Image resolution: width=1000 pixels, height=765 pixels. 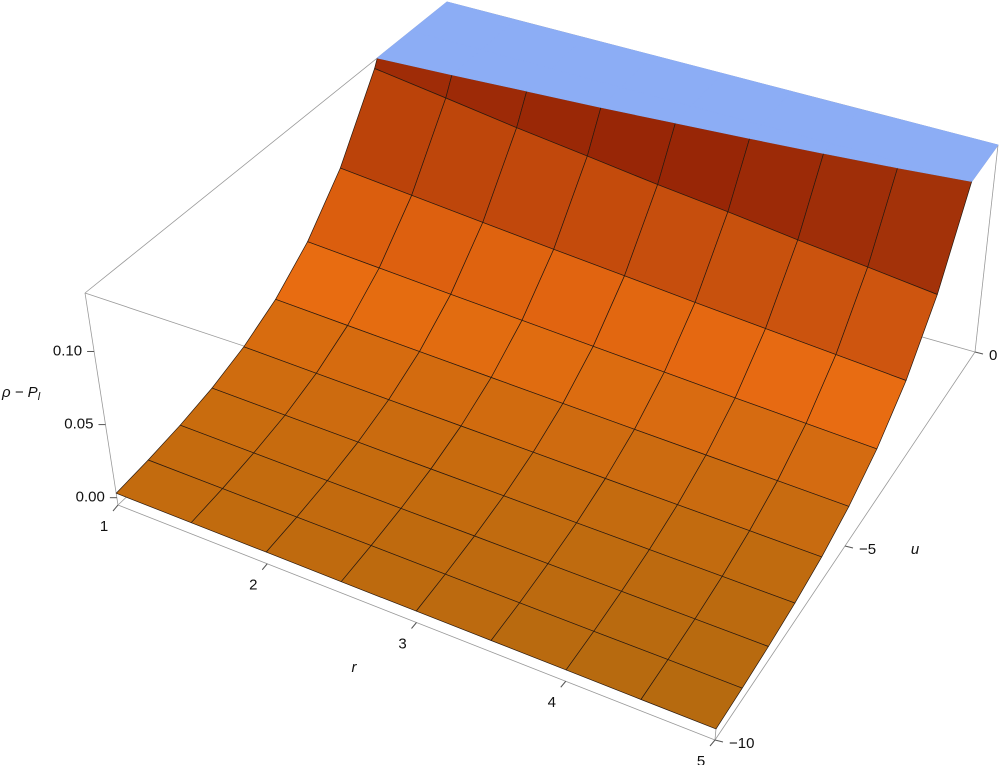 What do you see at coordinates (67, 350) in the screenshot?
I see `z-tick-label: 0.10` at bounding box center [67, 350].